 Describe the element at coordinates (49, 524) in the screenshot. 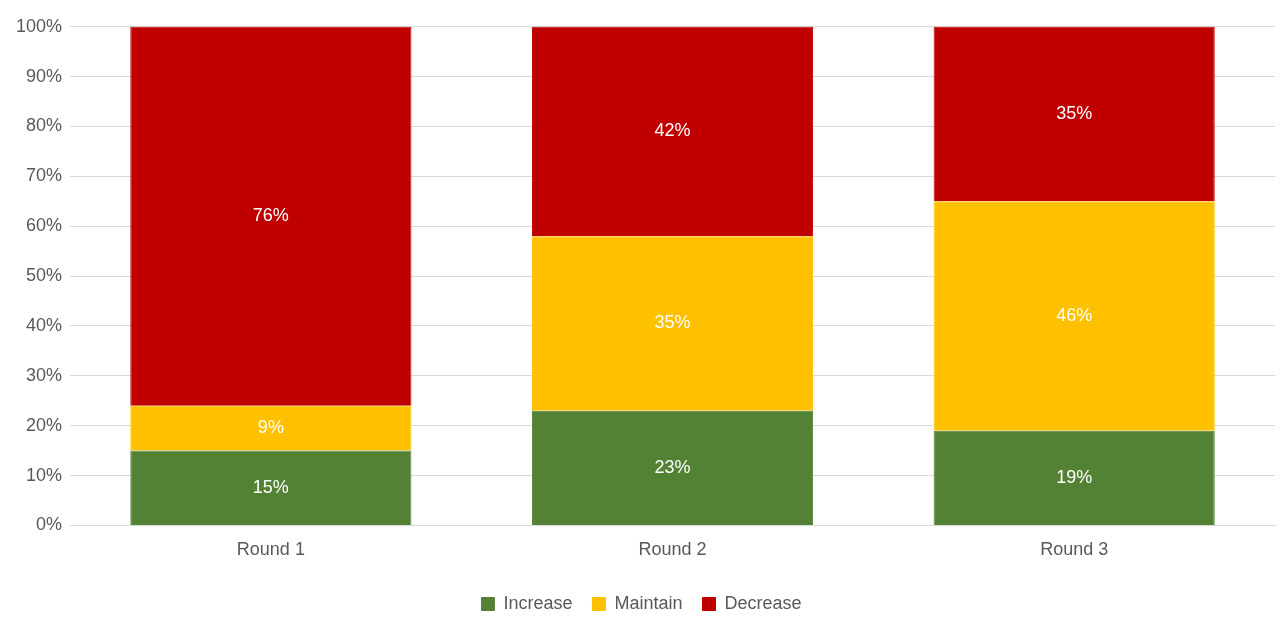

I see `y-tick-label: 0%` at that location.